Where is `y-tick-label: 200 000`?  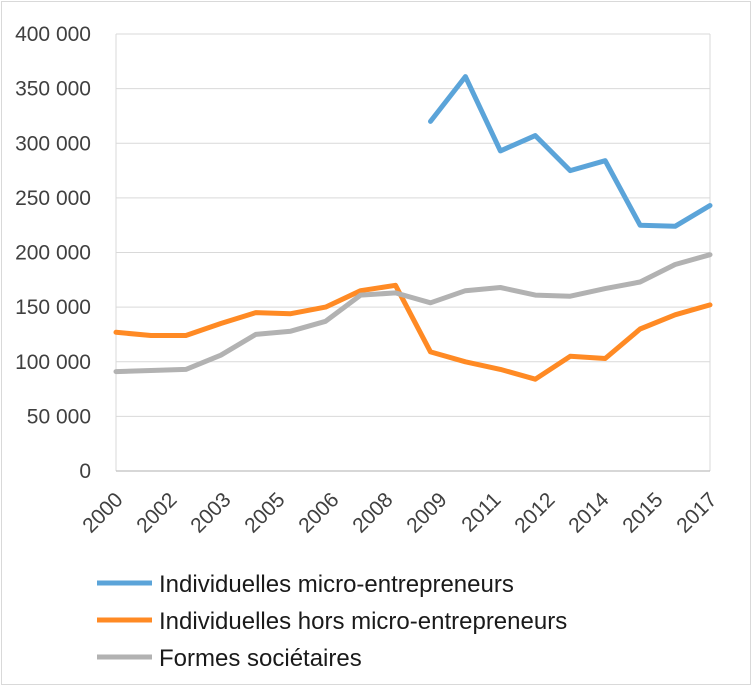
y-tick-label: 200 000 is located at coordinates (53, 253).